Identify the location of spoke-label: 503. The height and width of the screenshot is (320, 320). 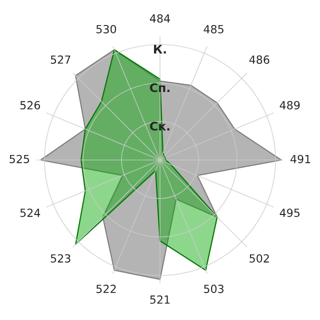
(214, 289).